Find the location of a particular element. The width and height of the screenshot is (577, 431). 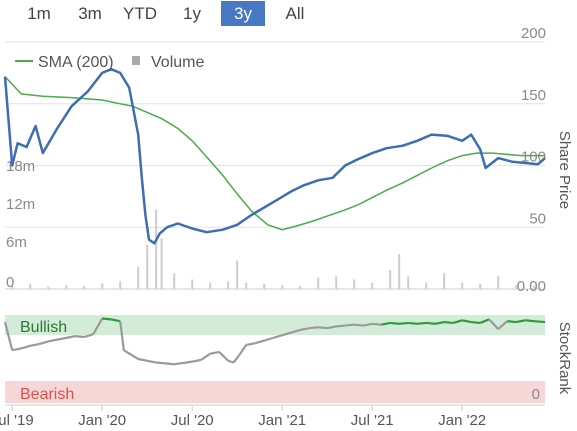

stockrank-line is located at coordinates (274, 341).